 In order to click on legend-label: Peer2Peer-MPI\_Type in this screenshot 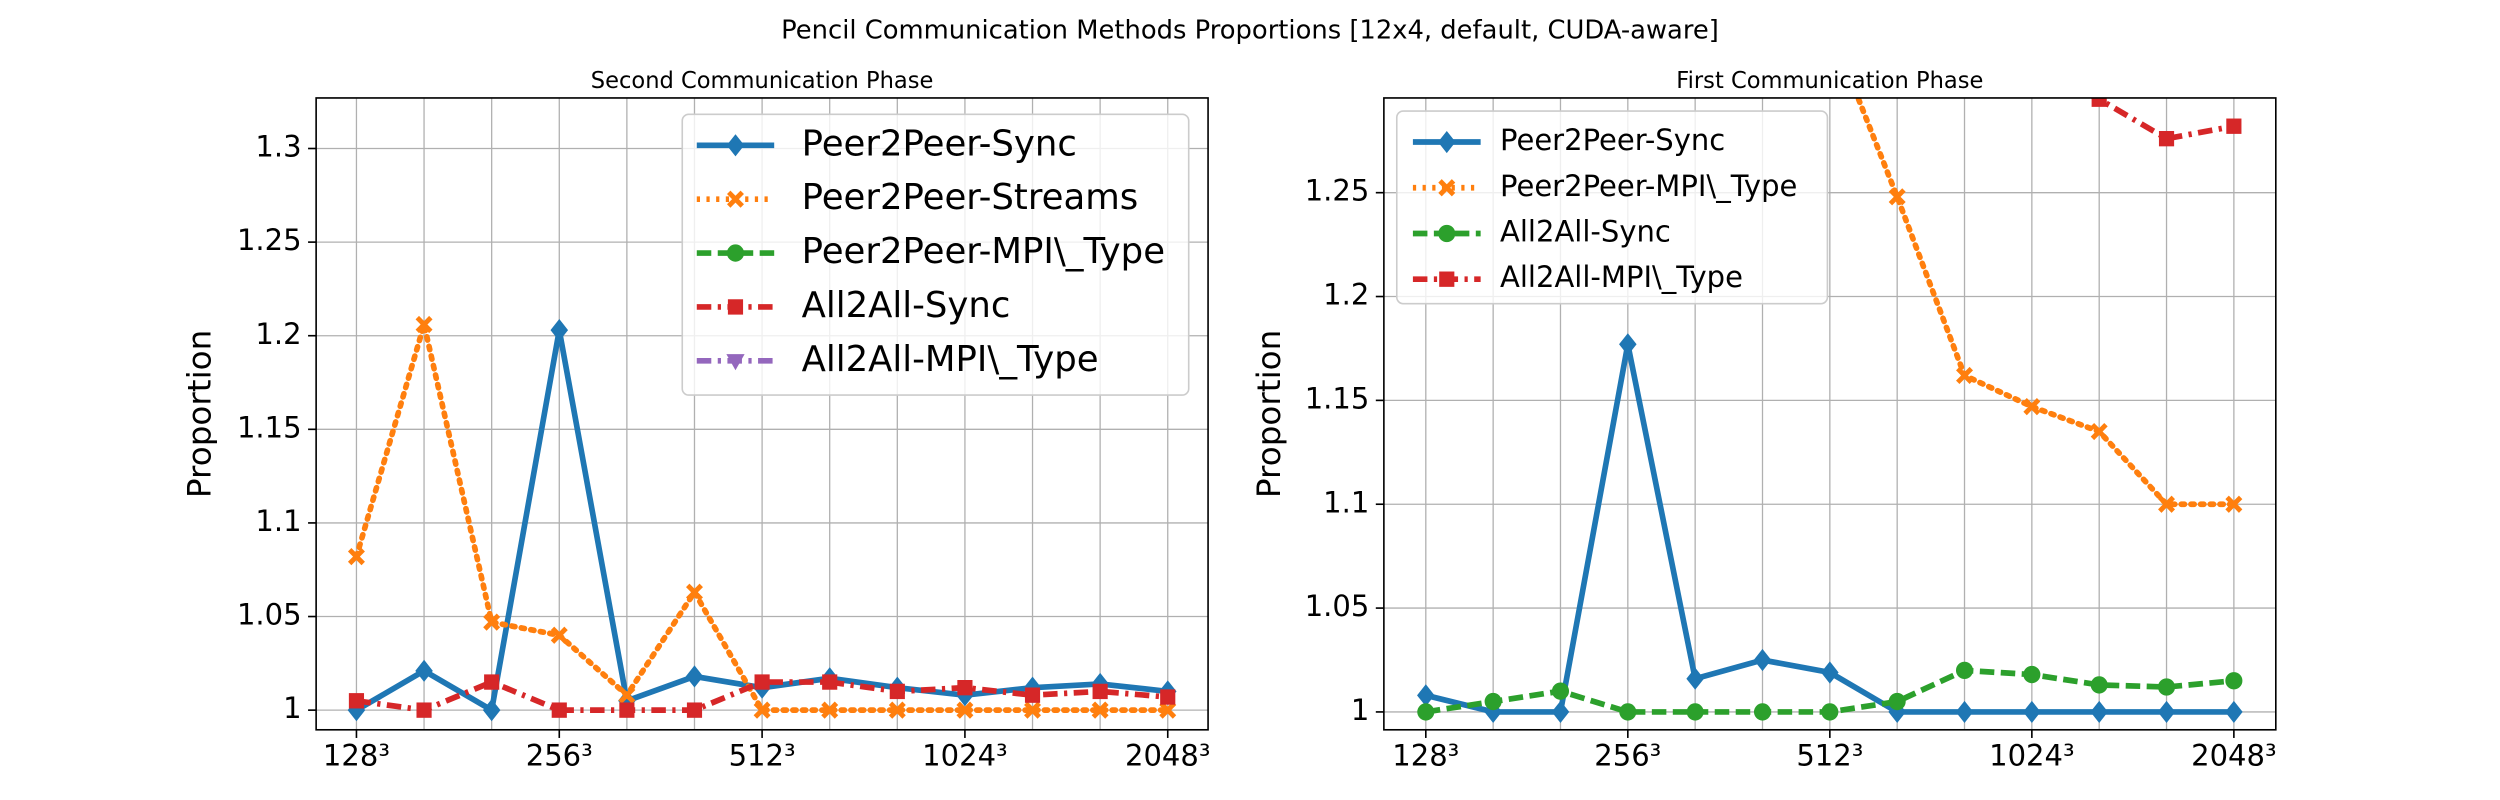, I will do `click(983, 251)`.